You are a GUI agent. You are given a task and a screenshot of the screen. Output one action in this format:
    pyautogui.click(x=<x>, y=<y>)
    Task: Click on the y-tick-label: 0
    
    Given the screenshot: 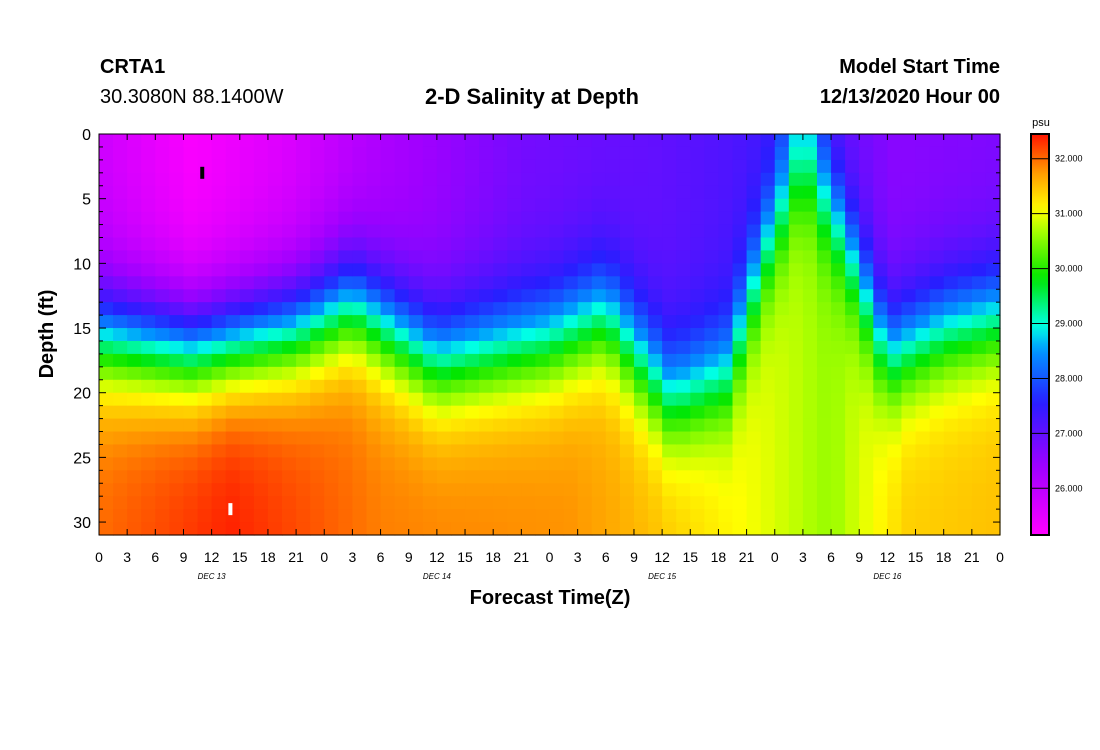 What is the action you would take?
    pyautogui.click(x=86, y=135)
    